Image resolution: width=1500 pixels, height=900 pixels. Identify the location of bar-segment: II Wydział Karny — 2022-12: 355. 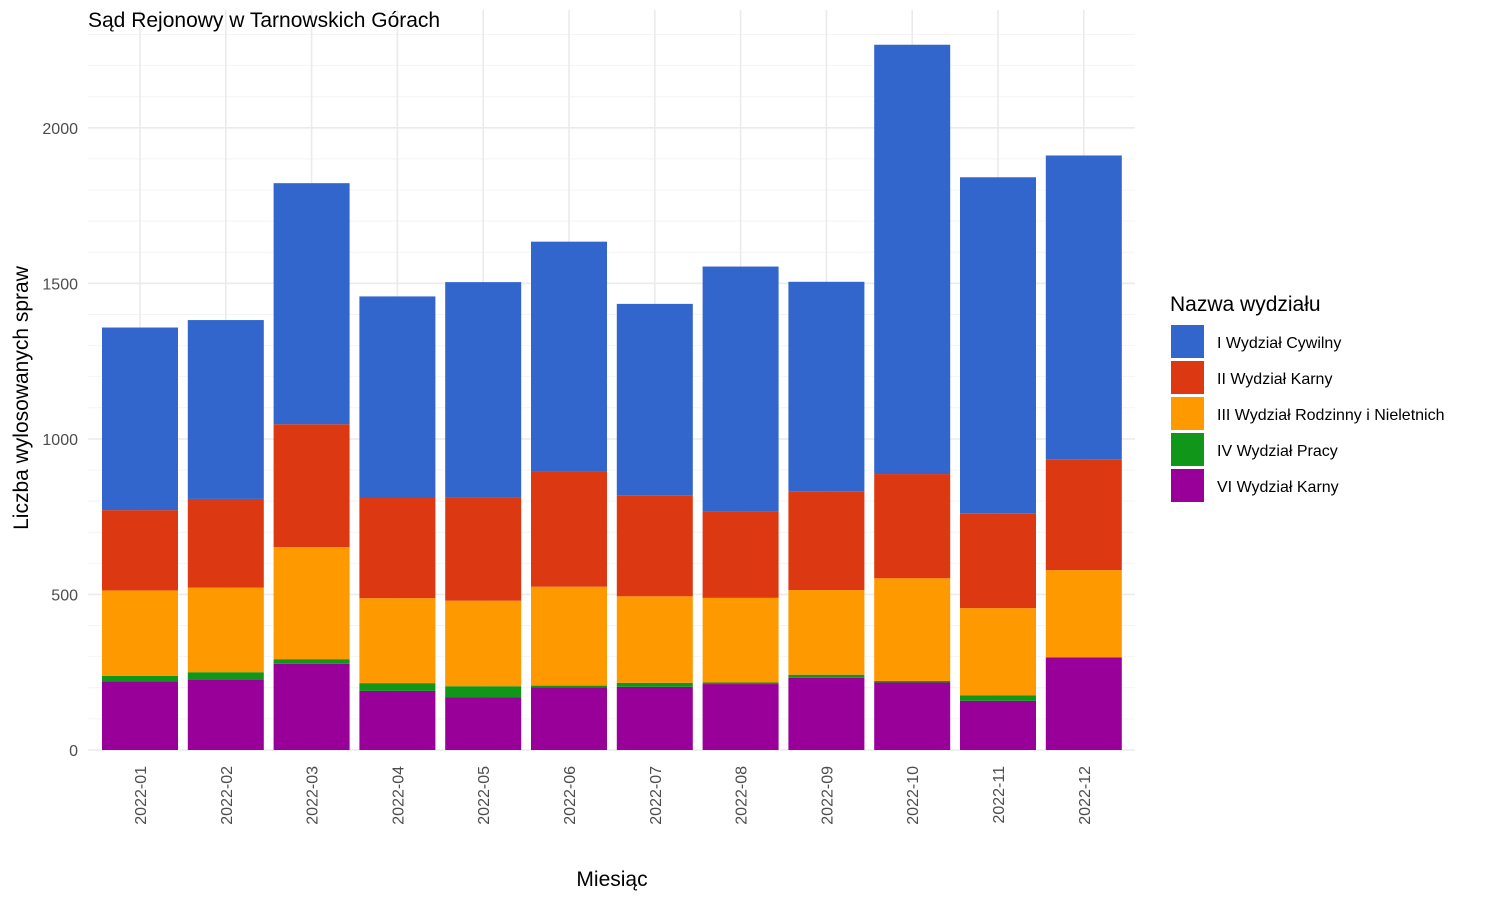
(1083, 515).